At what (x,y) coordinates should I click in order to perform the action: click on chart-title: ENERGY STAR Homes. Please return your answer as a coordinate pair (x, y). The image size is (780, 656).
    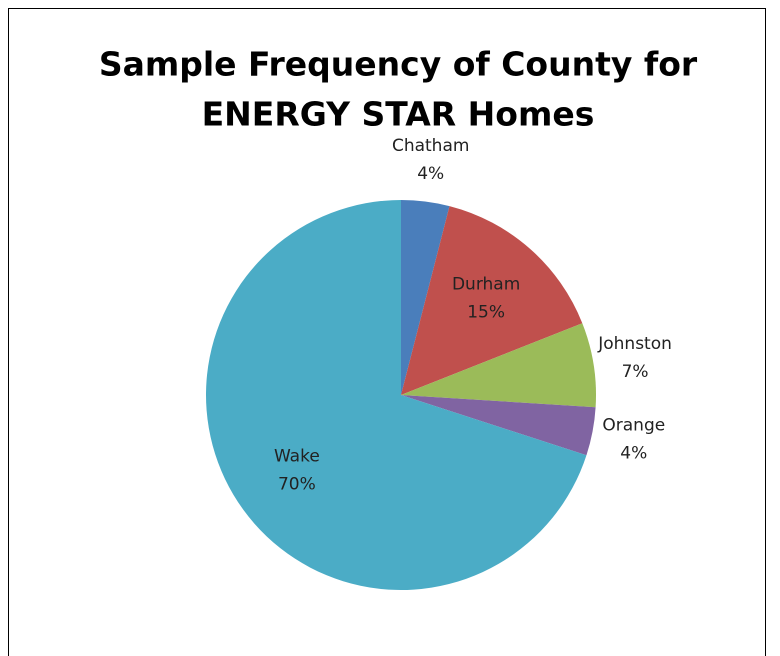
    Looking at the image, I should click on (398, 114).